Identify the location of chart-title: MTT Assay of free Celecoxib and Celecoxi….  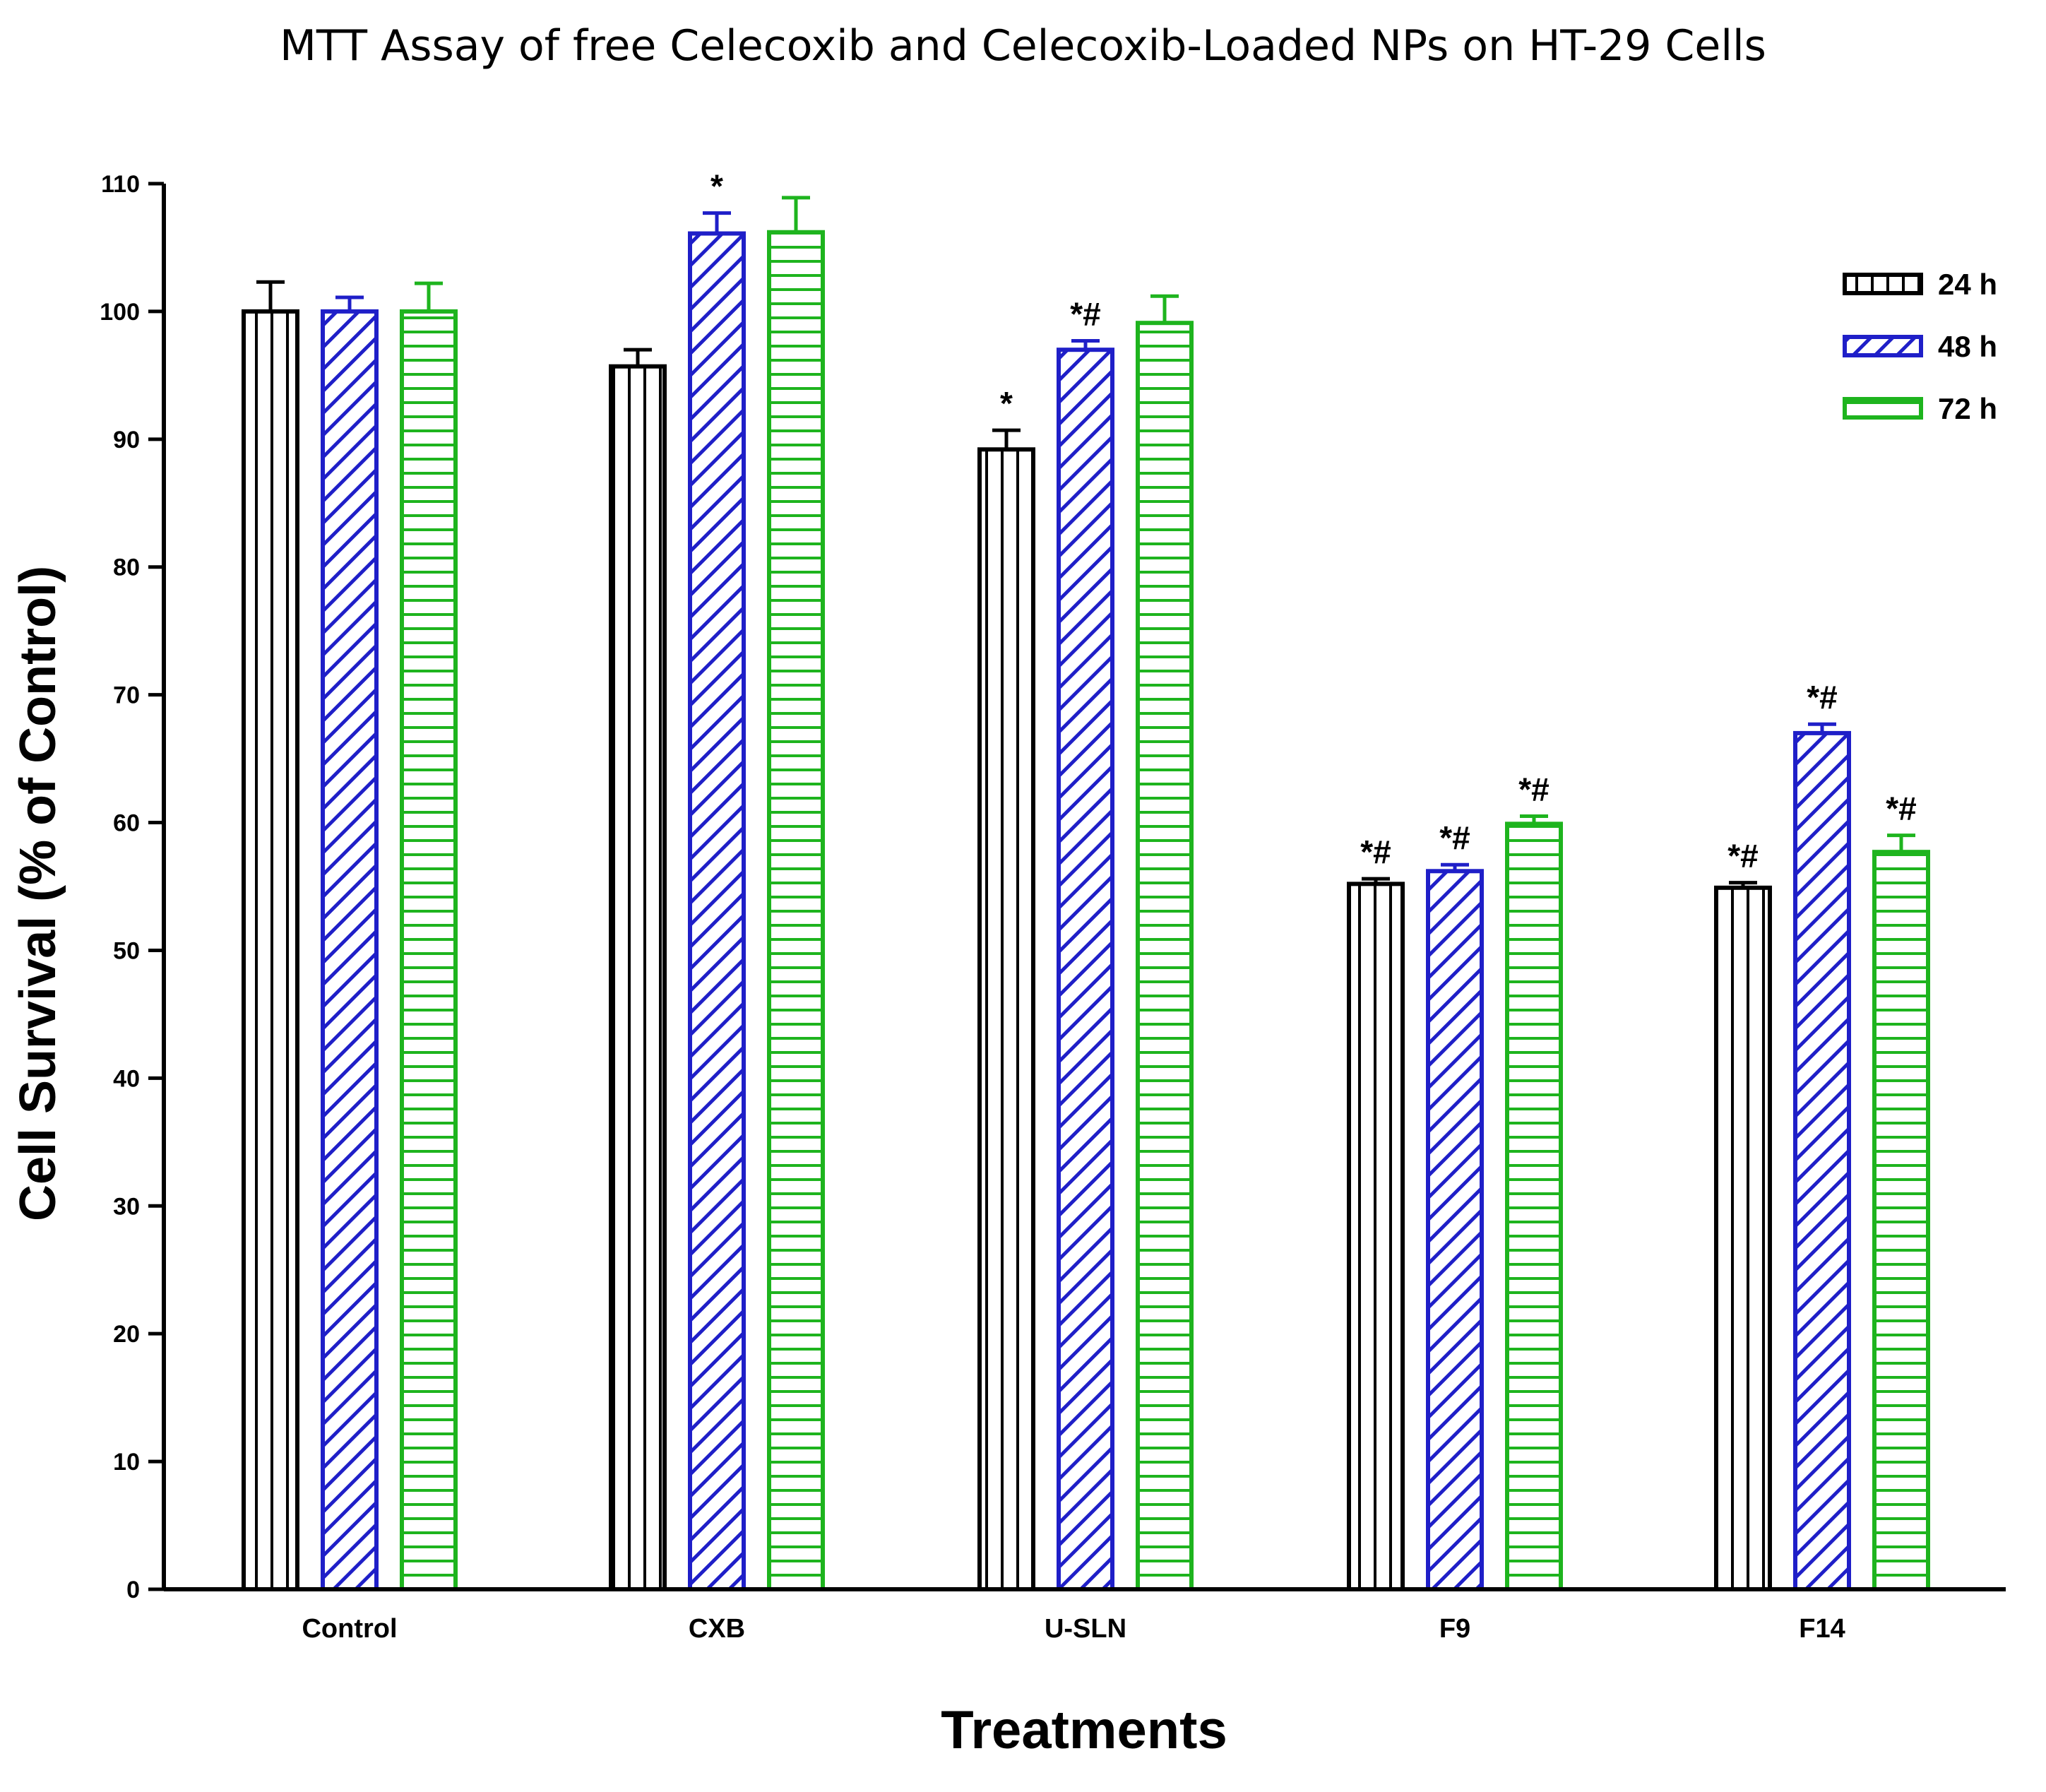
(1023, 46).